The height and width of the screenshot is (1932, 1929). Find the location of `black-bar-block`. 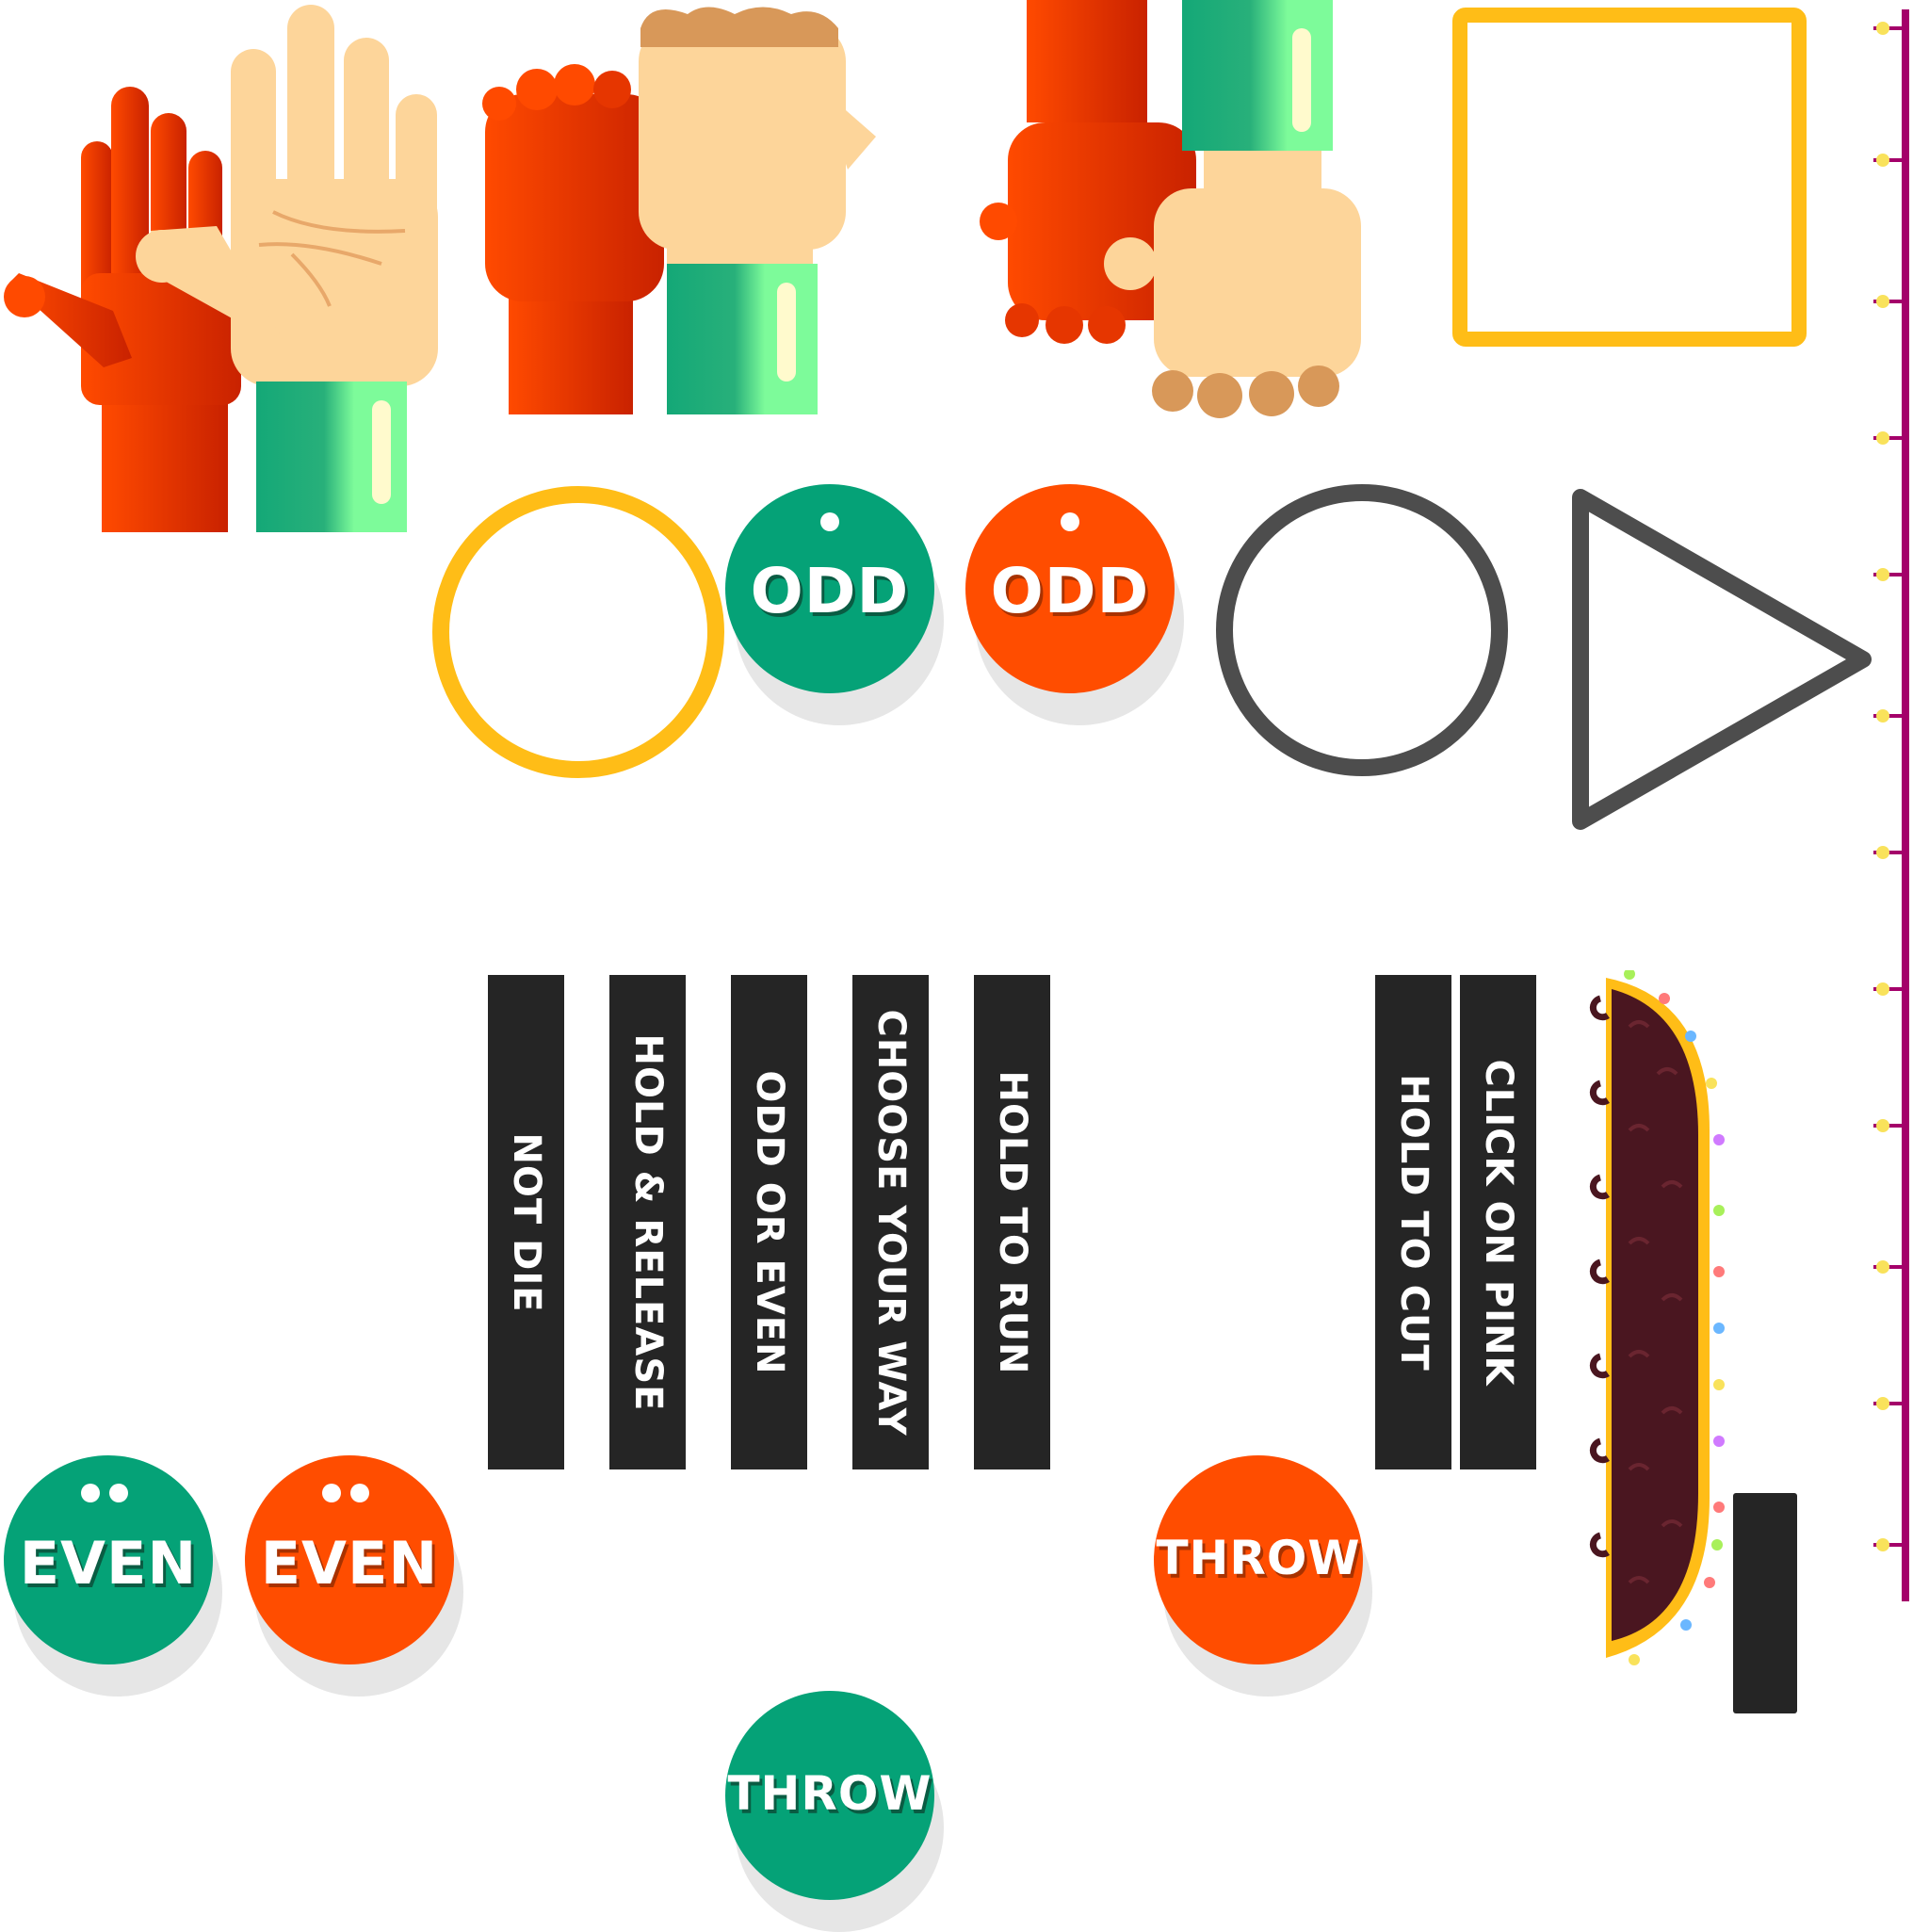

black-bar-block is located at coordinates (1765, 1603).